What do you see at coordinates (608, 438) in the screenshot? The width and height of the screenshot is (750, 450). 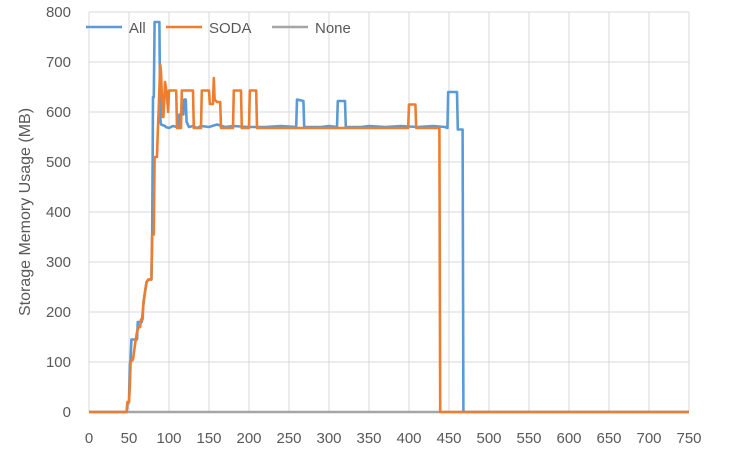 I see `x-tick-label: 650` at bounding box center [608, 438].